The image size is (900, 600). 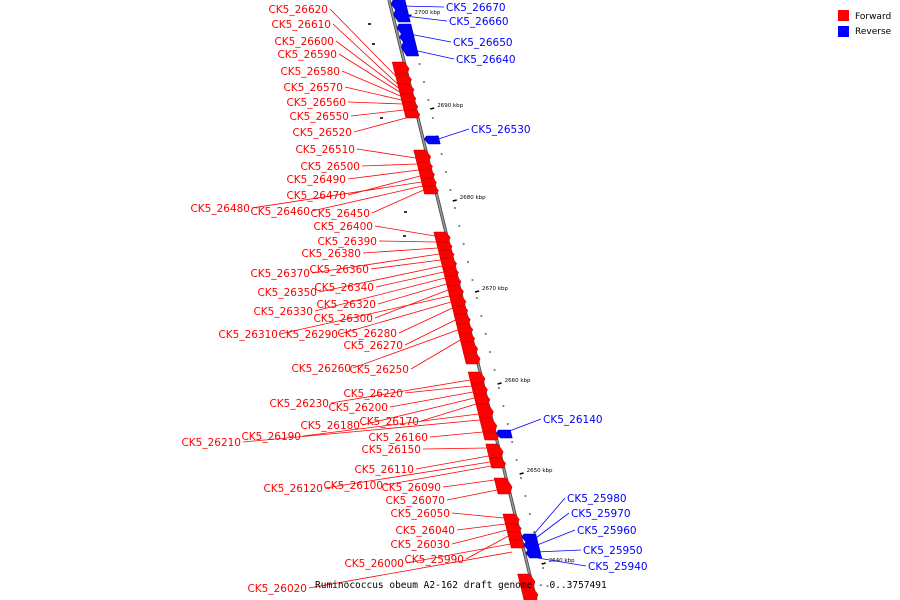 I want to click on forward-gene-label: CK5_26500, so click(x=330, y=167).